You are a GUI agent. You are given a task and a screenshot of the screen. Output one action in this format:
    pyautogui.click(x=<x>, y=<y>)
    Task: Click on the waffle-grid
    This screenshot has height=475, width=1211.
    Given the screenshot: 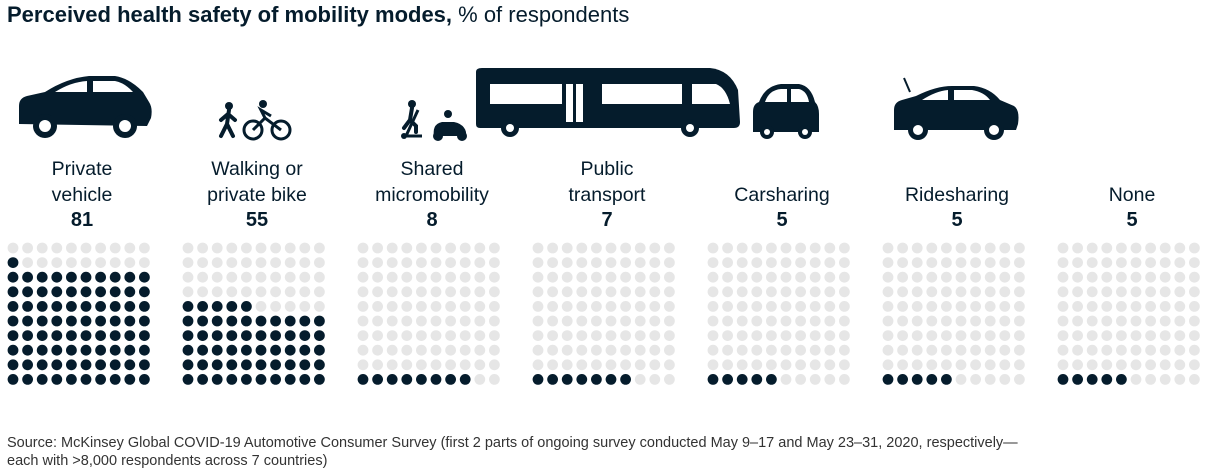 What is the action you would take?
    pyautogui.click(x=957, y=317)
    